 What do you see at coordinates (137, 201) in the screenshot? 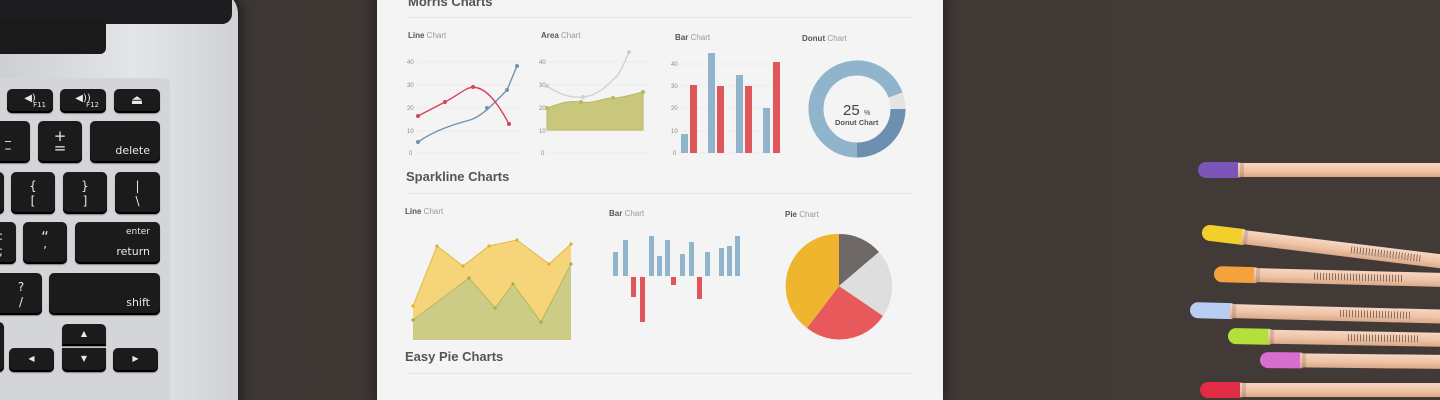
I see `key-backslash-bottom: \` at bounding box center [137, 201].